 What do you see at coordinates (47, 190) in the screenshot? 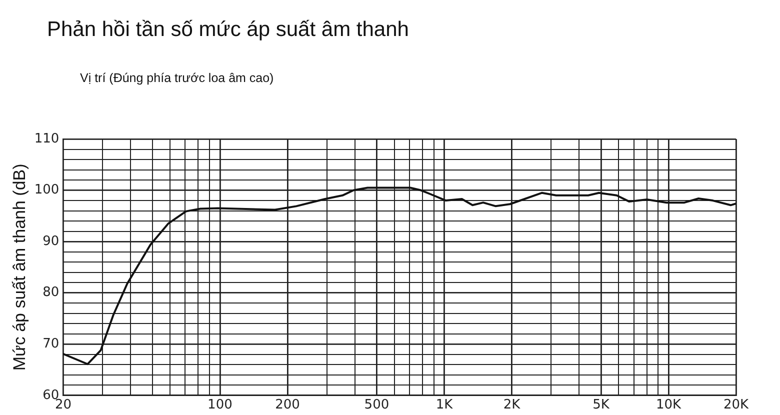
I see `y-tick-label: 100` at bounding box center [47, 190].